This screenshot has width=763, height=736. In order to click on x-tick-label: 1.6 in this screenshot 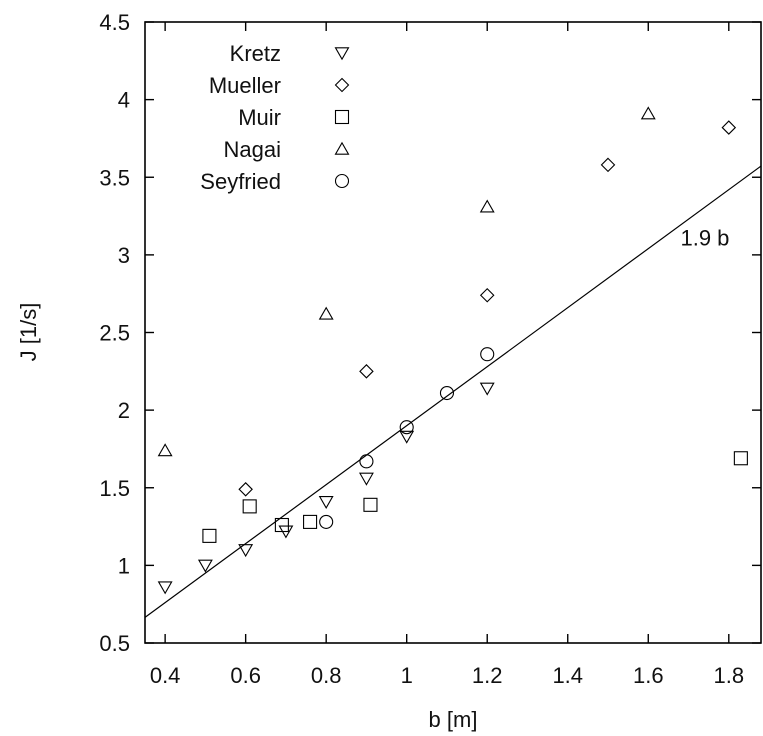, I will do `click(648, 675)`.